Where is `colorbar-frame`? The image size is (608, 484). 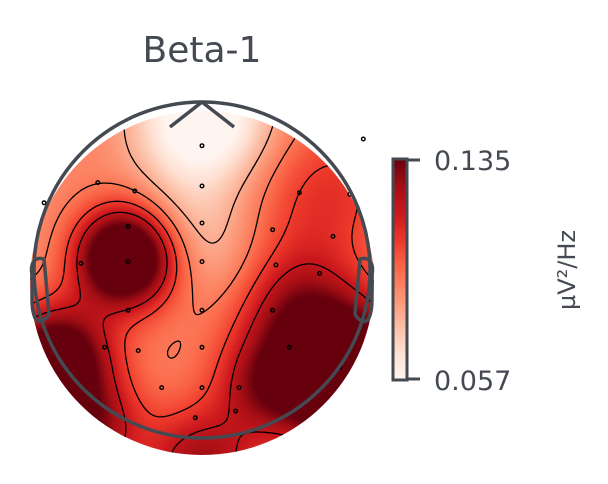 colorbar-frame is located at coordinates (400, 269).